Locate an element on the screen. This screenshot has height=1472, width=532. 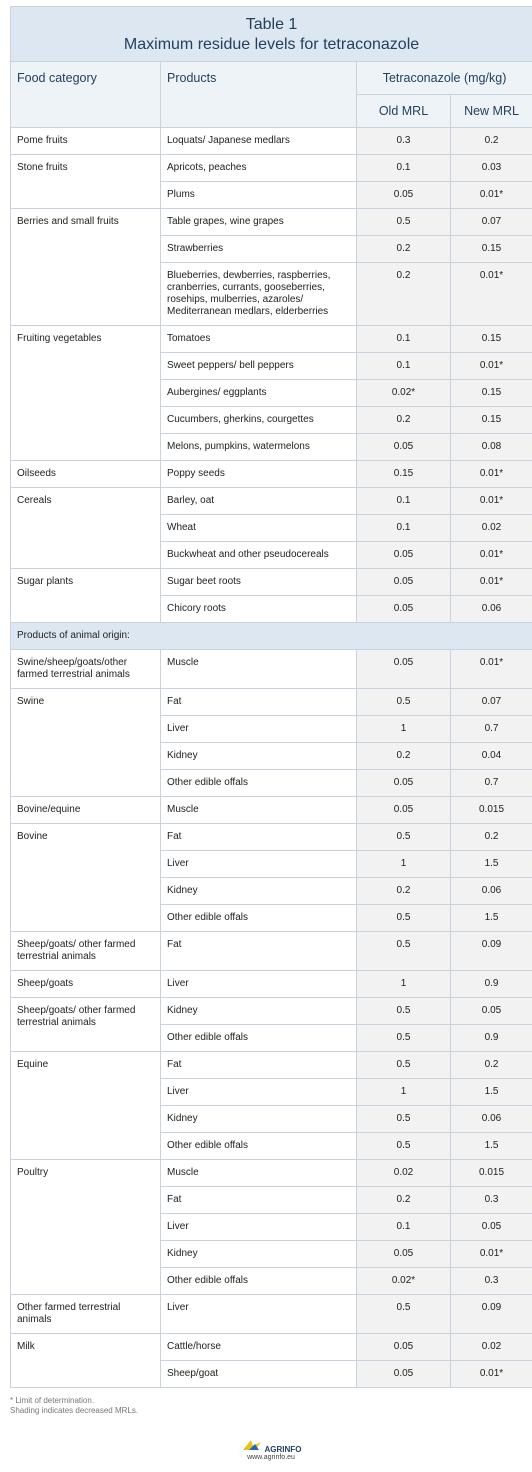
table-row: Other edible offals 0.5 0.9 is located at coordinates (271, 1038).